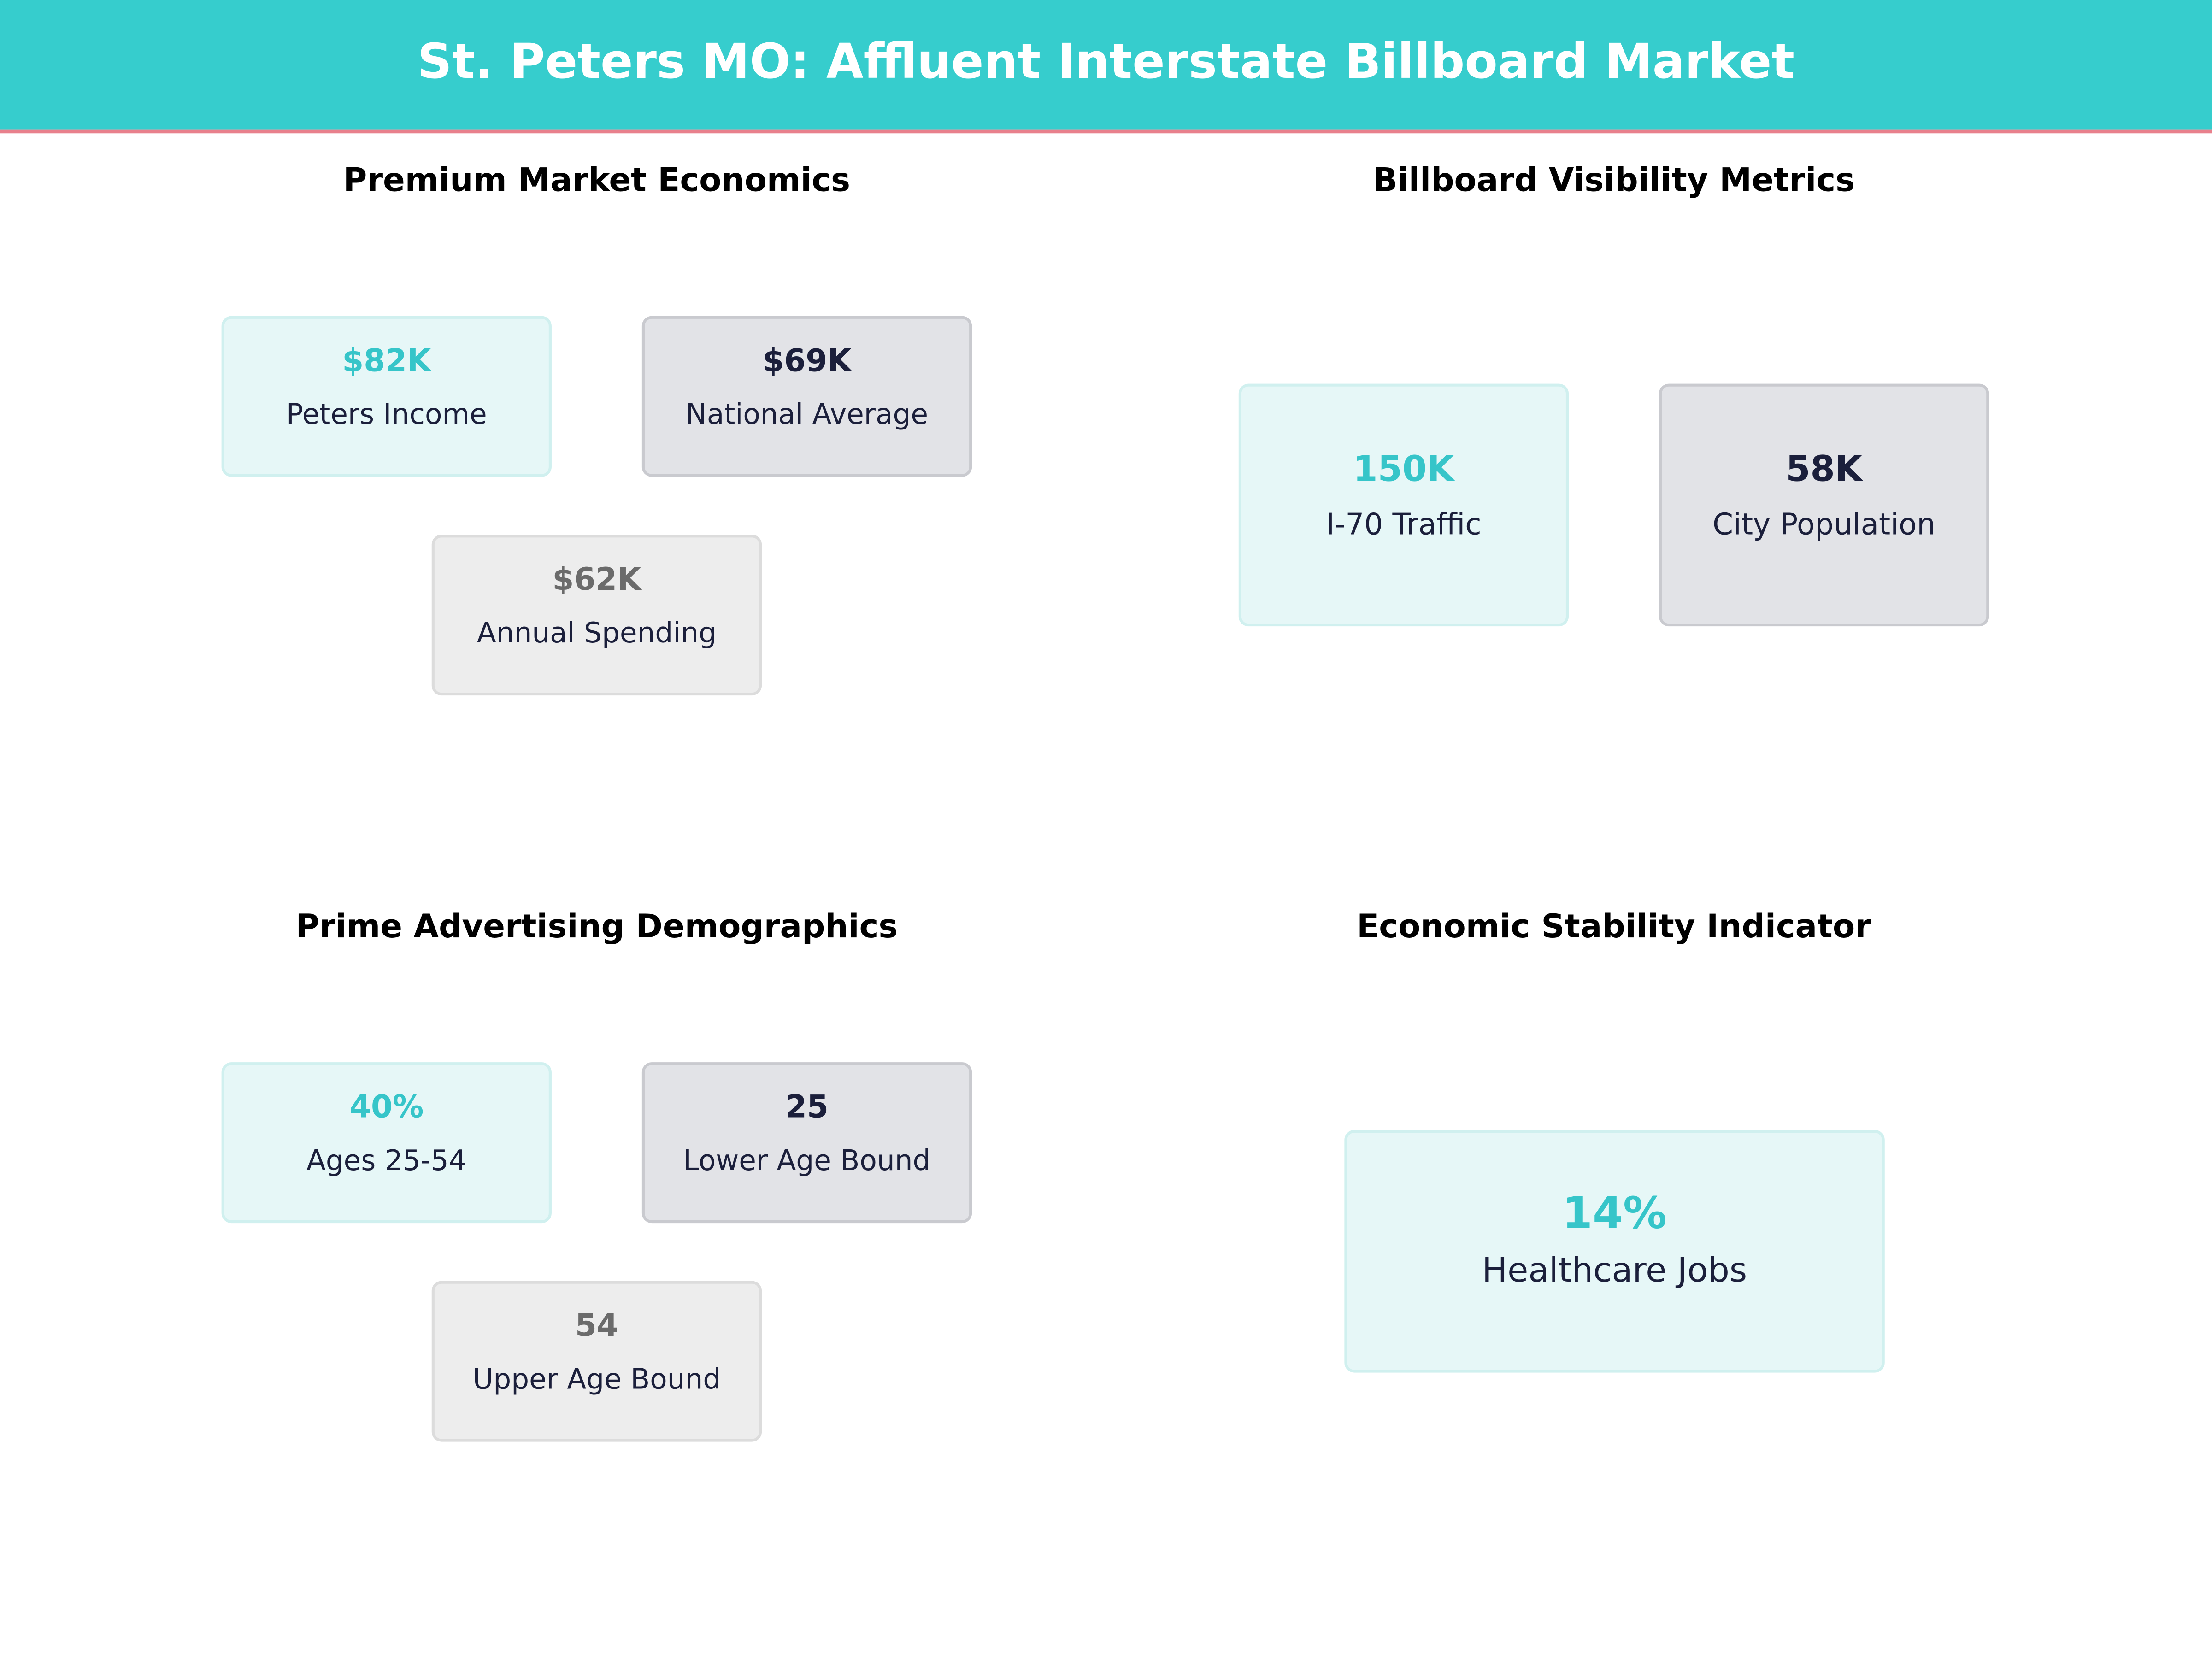  I want to click on stat-value: 14%, so click(1614, 1213).